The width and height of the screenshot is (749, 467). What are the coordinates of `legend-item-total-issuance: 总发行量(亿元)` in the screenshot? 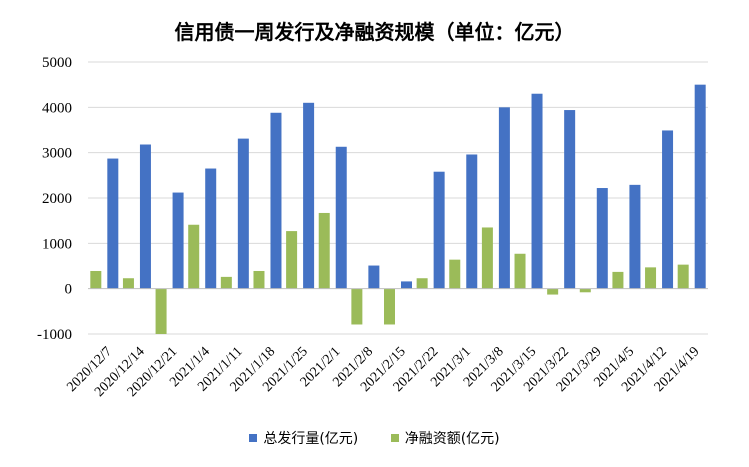 It's located at (303, 438).